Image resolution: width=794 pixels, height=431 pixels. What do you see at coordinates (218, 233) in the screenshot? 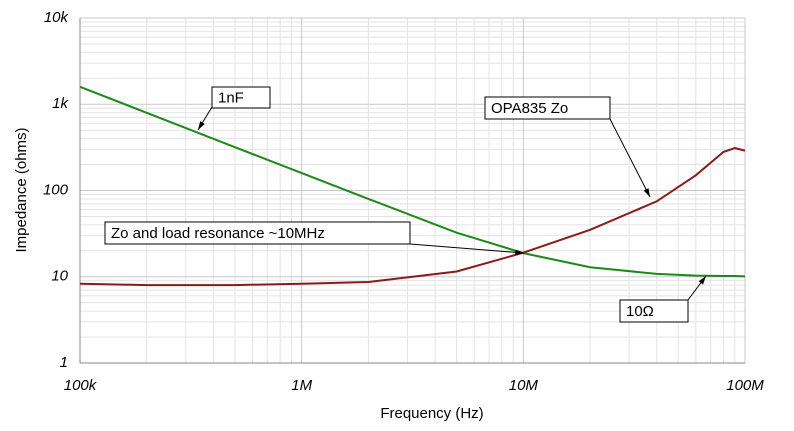
I see `annotation-text: Zo and load resonance ~10MHz` at bounding box center [218, 233].